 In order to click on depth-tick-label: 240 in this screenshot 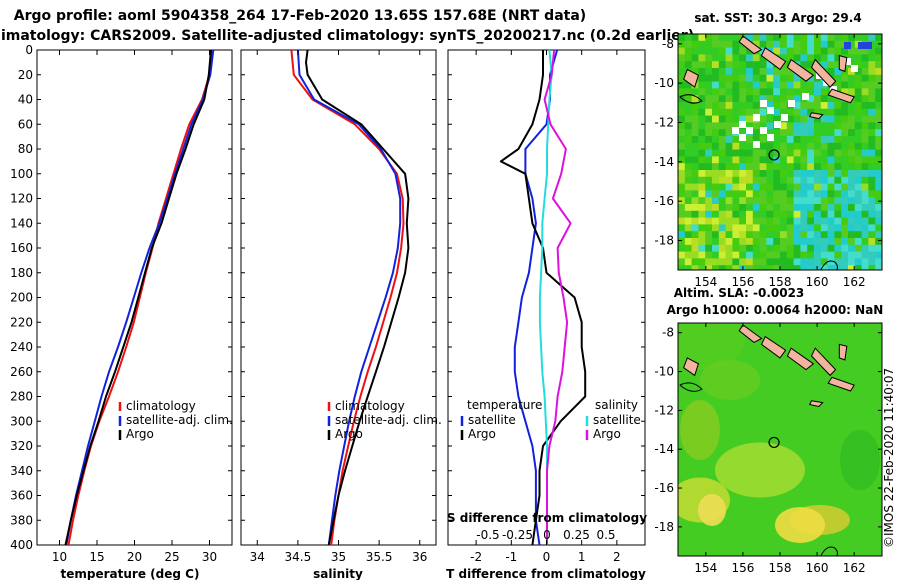, I will do `click(21, 347)`.